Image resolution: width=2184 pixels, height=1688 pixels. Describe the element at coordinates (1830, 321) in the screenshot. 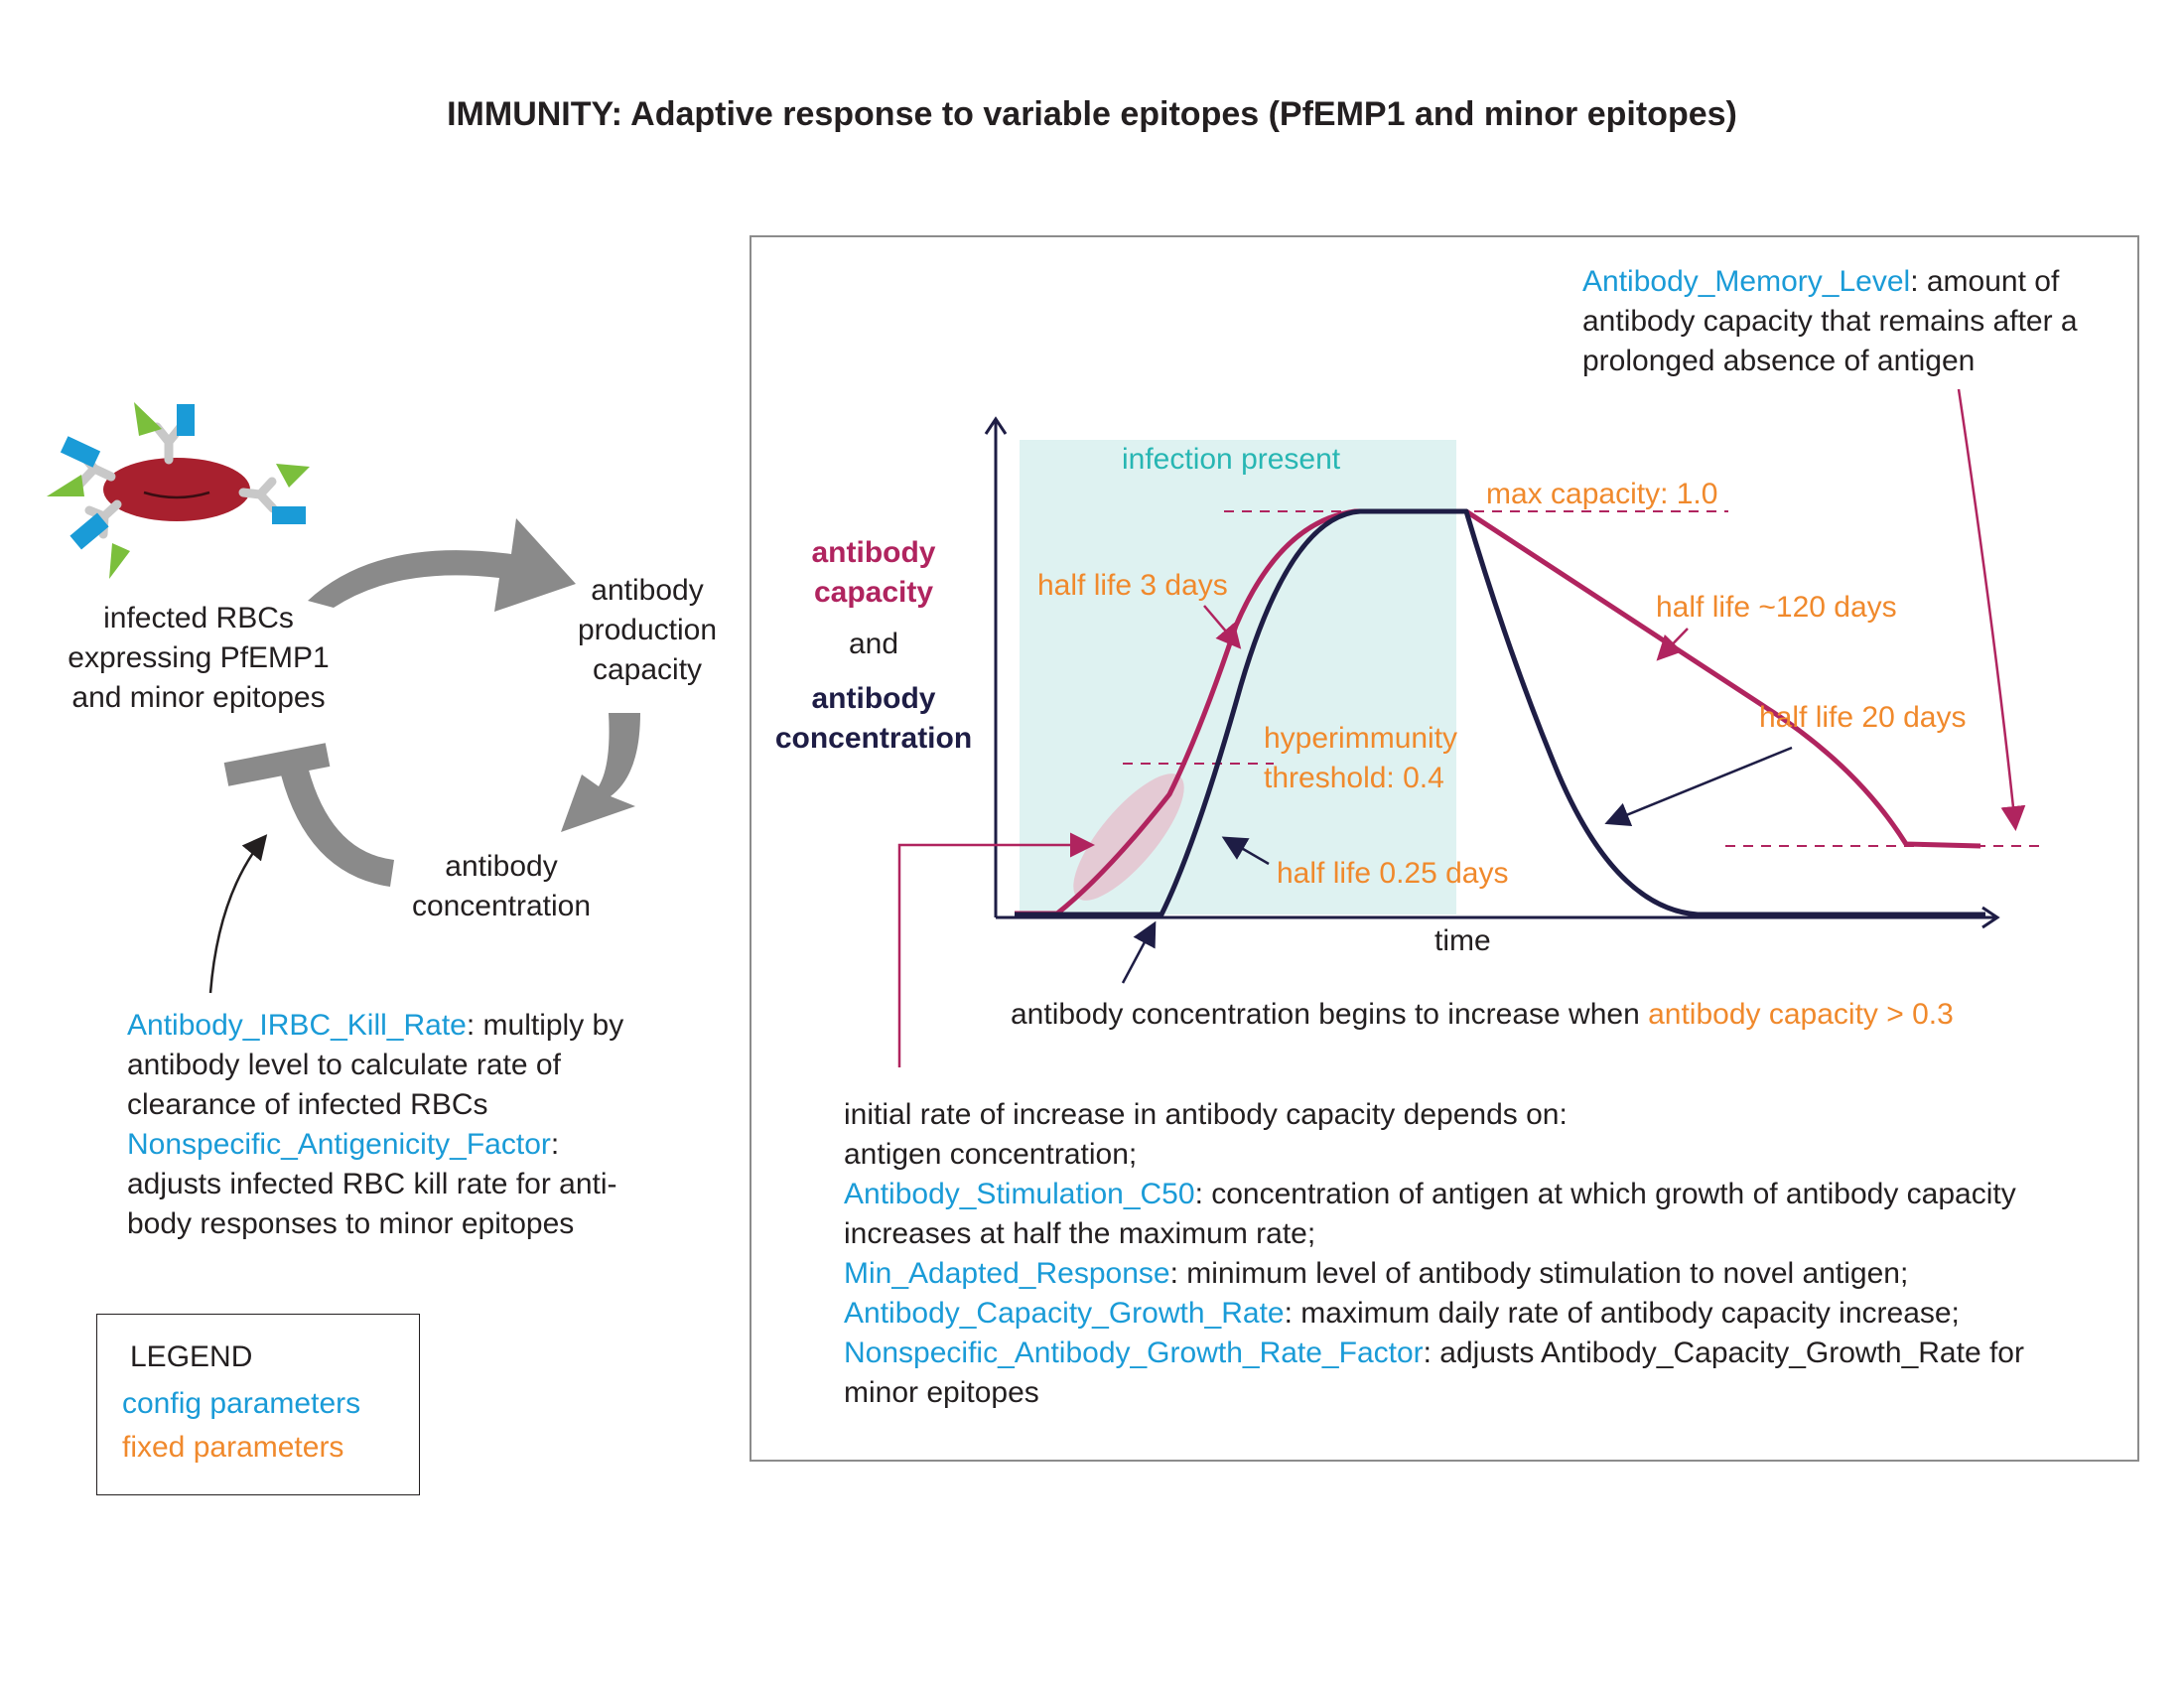

I see `param-desc: antibody capacity that remains after a` at that location.